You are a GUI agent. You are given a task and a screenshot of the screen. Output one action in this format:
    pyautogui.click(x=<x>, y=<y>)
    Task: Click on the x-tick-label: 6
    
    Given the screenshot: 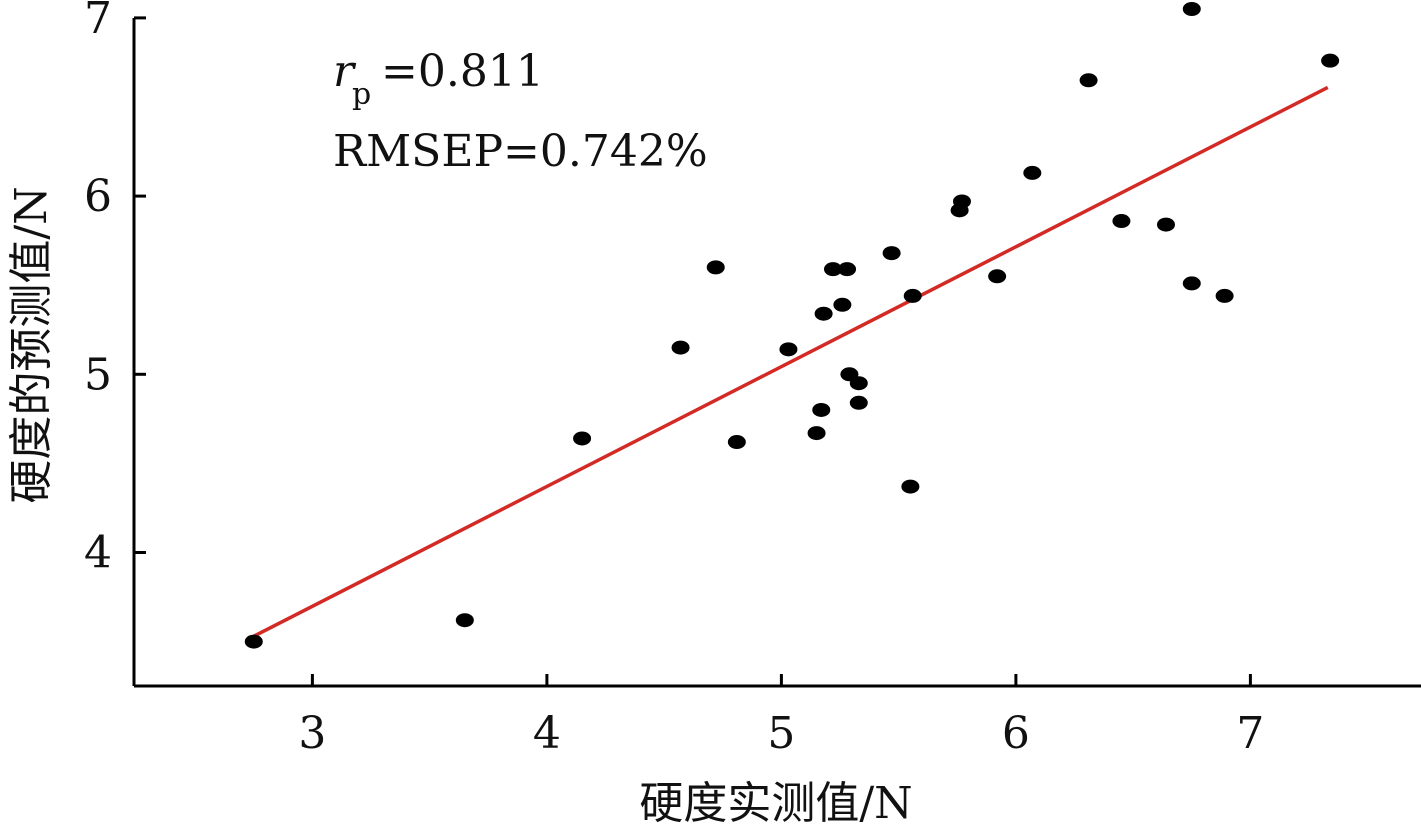 What is the action you would take?
    pyautogui.click(x=1016, y=733)
    